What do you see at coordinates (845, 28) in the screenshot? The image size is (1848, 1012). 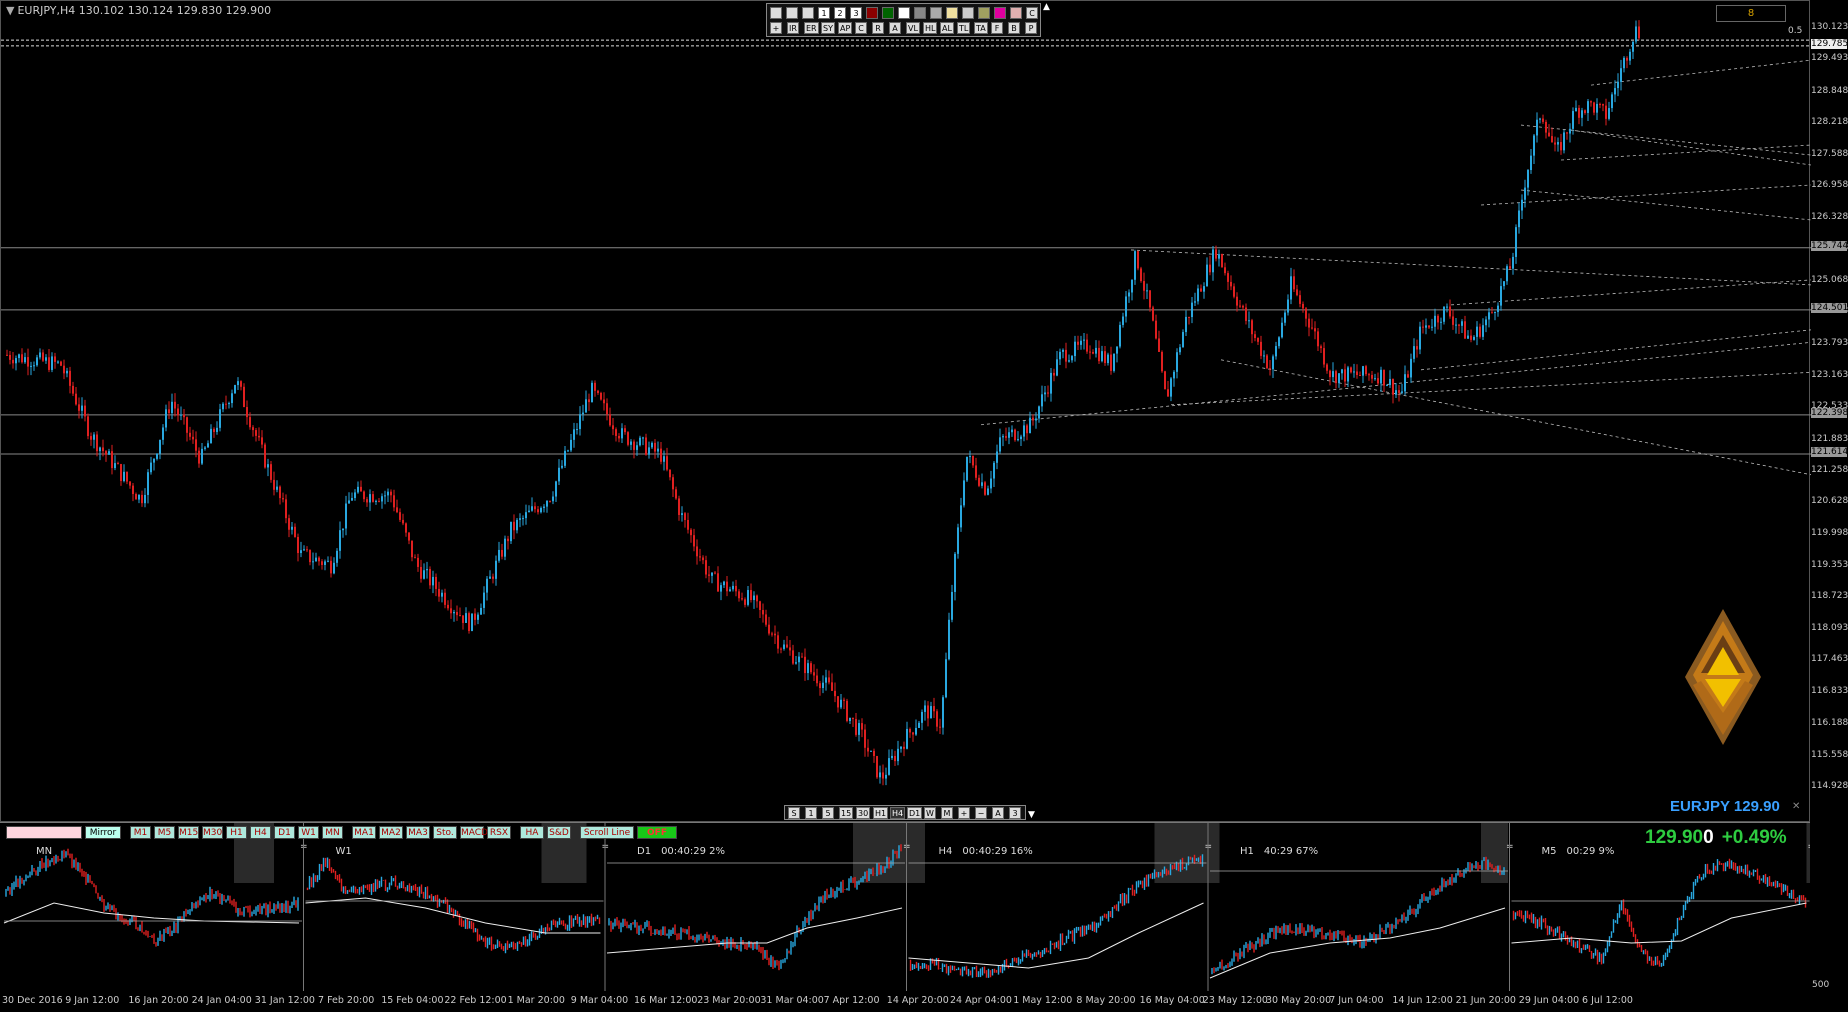 I see `toolbar-row2-button: AP` at bounding box center [845, 28].